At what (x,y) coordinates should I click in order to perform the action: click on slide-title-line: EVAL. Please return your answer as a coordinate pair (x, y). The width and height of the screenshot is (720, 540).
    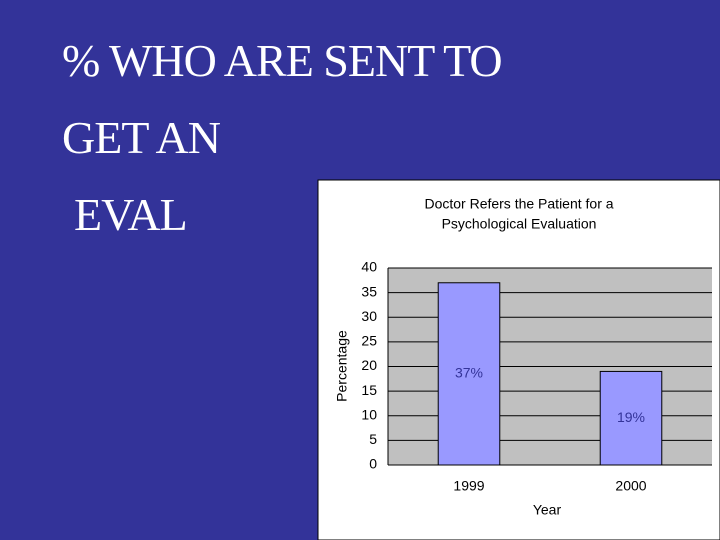
    Looking at the image, I should click on (131, 214).